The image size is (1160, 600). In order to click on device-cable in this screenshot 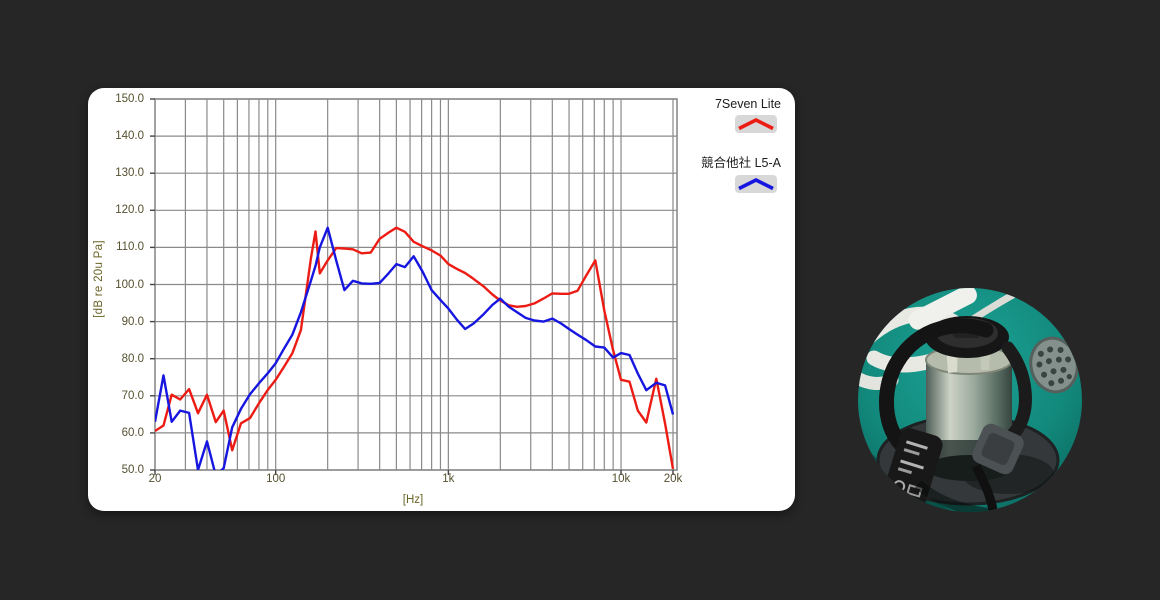, I will do `click(985, 487)`.